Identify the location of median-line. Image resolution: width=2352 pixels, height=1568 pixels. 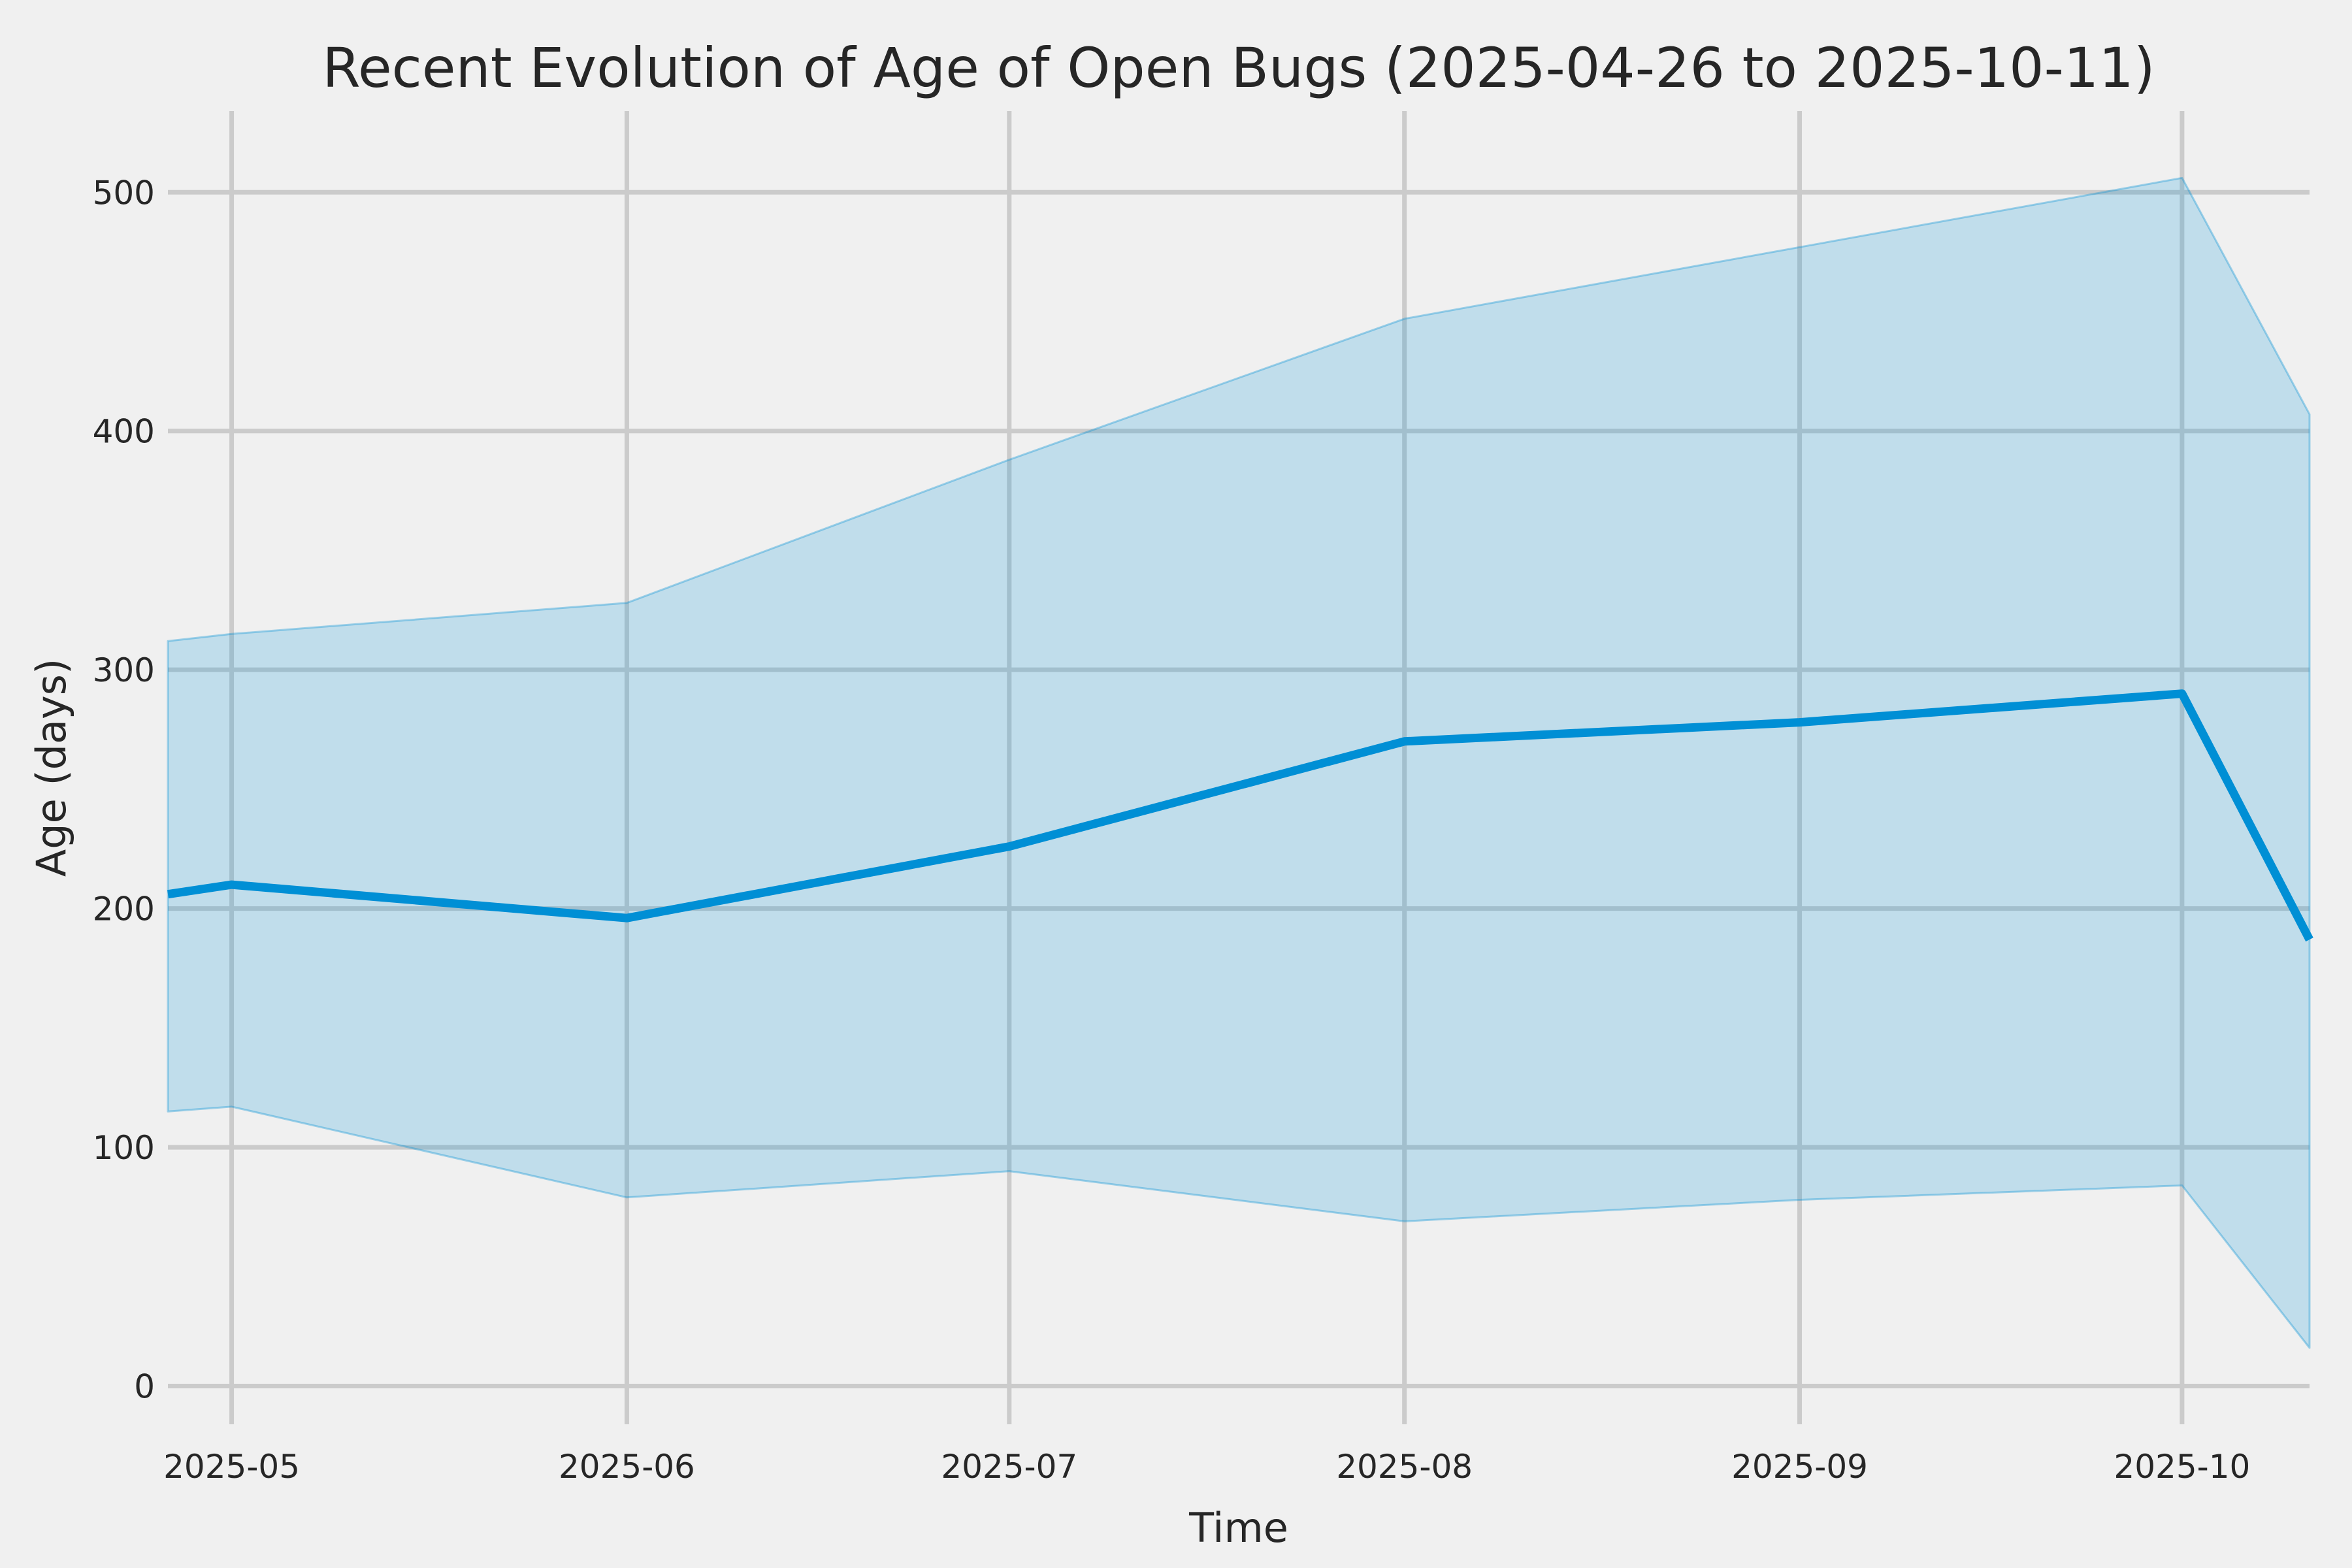
(1240, 815).